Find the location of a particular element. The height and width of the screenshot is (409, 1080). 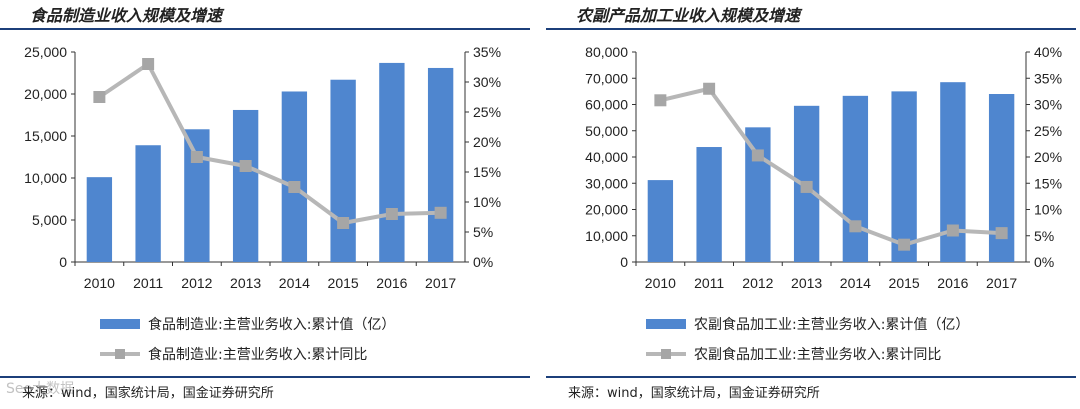

y-left-tick-label: 5,000 is located at coordinates (49, 220).